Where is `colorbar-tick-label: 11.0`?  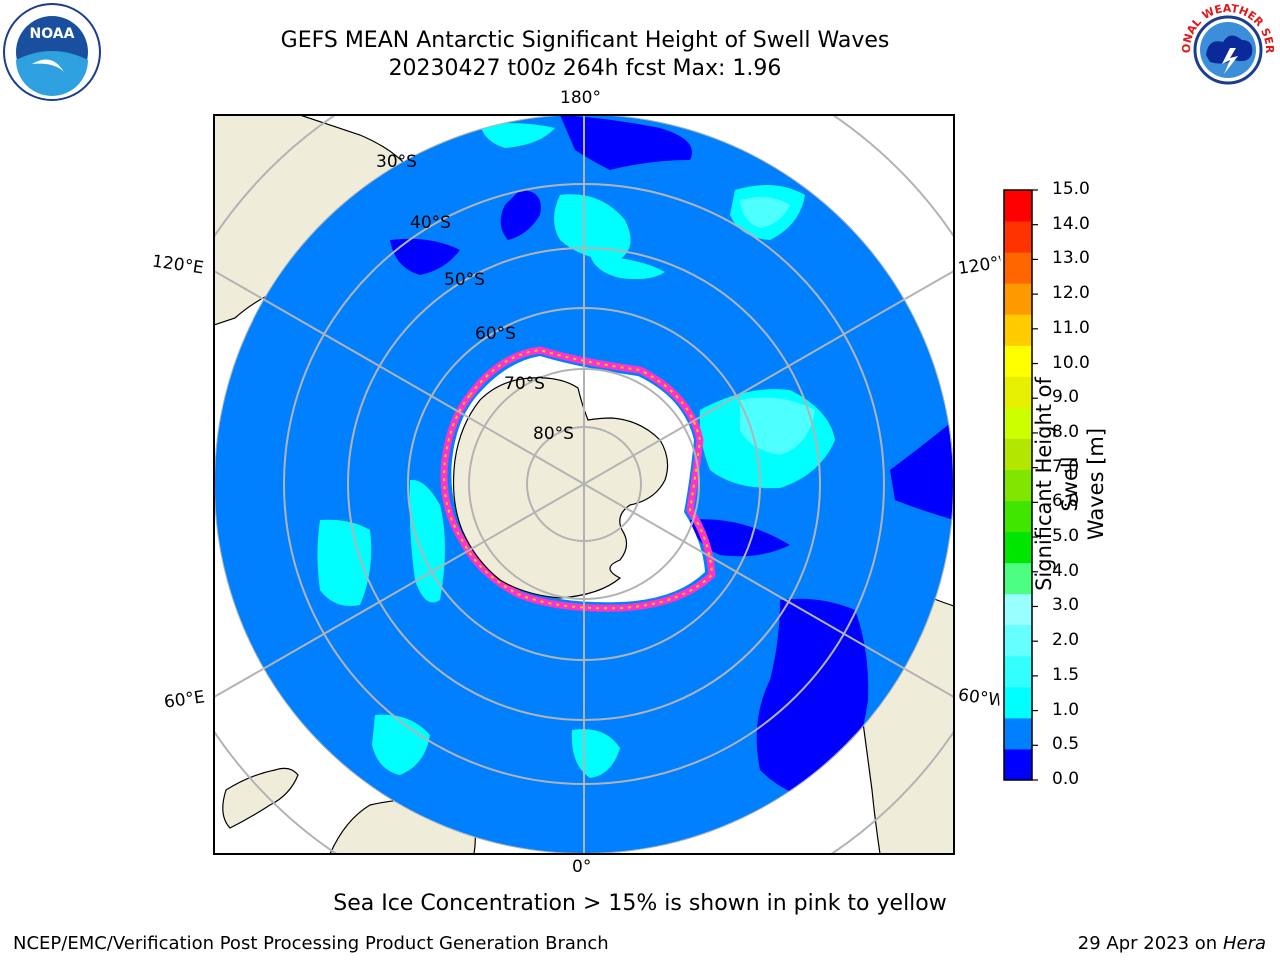
colorbar-tick-label: 11.0 is located at coordinates (1071, 327).